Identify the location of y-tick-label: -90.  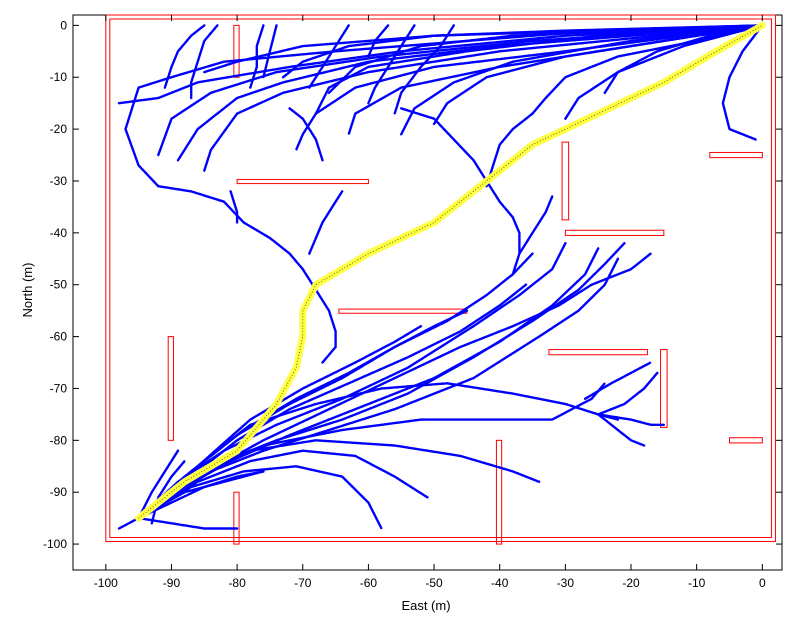
(59, 492).